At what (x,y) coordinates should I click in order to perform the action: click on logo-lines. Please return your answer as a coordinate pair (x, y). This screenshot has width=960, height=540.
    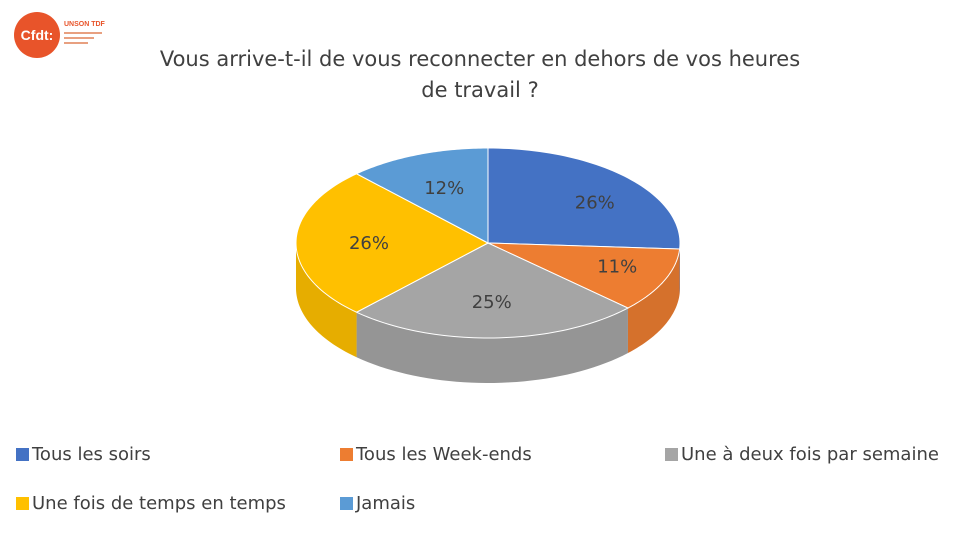
    Looking at the image, I should click on (84, 39).